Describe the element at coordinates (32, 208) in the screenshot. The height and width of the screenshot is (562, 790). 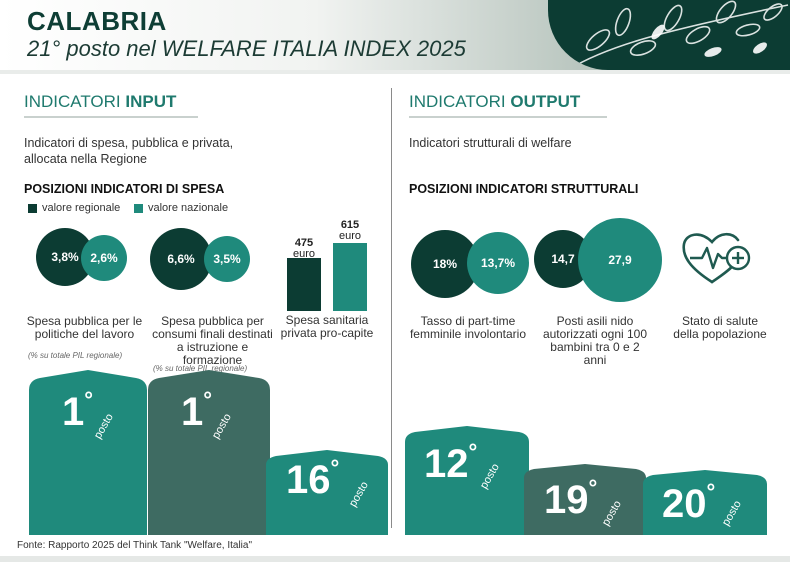
I see `legend-regional-swatch` at that location.